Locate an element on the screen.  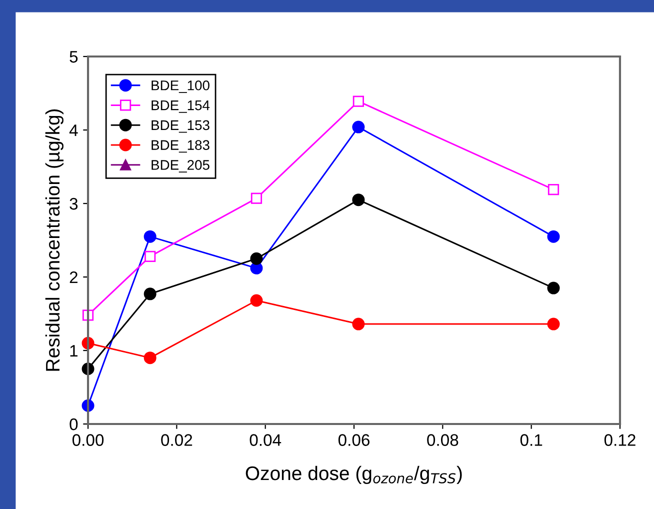
x-axis-title: Ozone dose (g$_{ozone}$/g$_{TSS}$) is located at coordinates (354, 475).